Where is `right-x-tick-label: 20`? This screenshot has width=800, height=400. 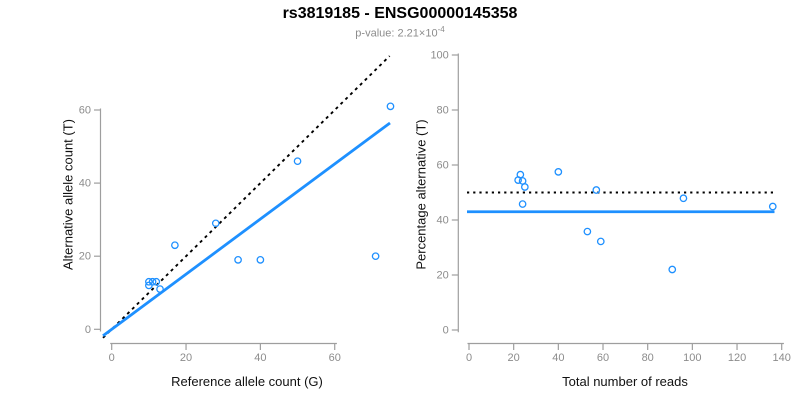
right-x-tick-label: 20 is located at coordinates (514, 358).